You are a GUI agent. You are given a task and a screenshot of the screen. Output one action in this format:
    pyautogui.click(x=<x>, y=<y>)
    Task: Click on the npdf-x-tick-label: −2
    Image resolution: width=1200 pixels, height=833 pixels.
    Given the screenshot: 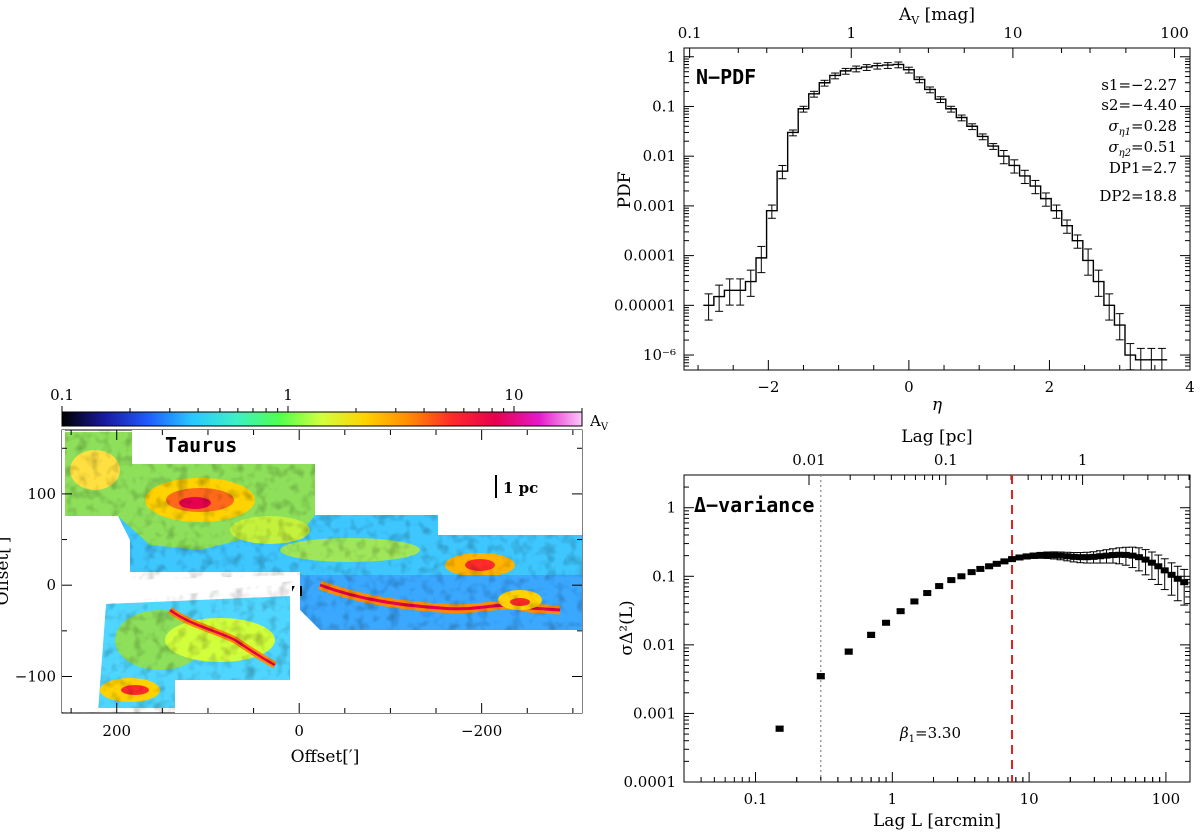 What is the action you would take?
    pyautogui.click(x=768, y=387)
    